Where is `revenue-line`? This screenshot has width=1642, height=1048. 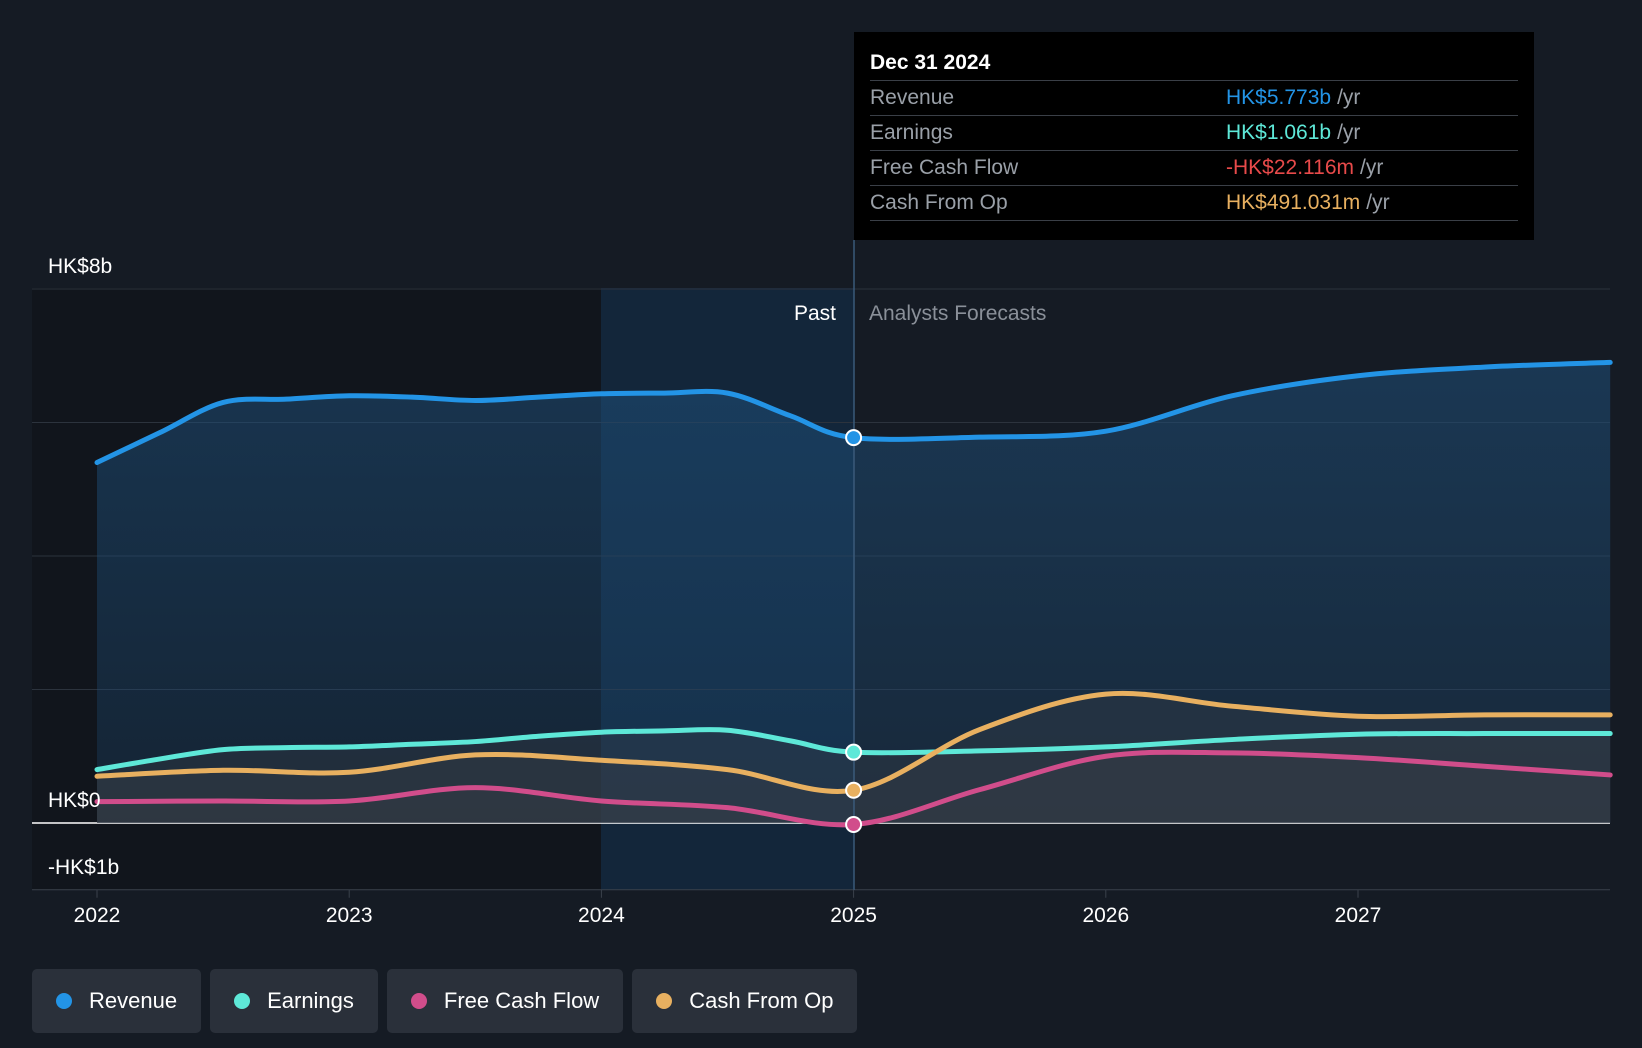 revenue-line is located at coordinates (853, 412).